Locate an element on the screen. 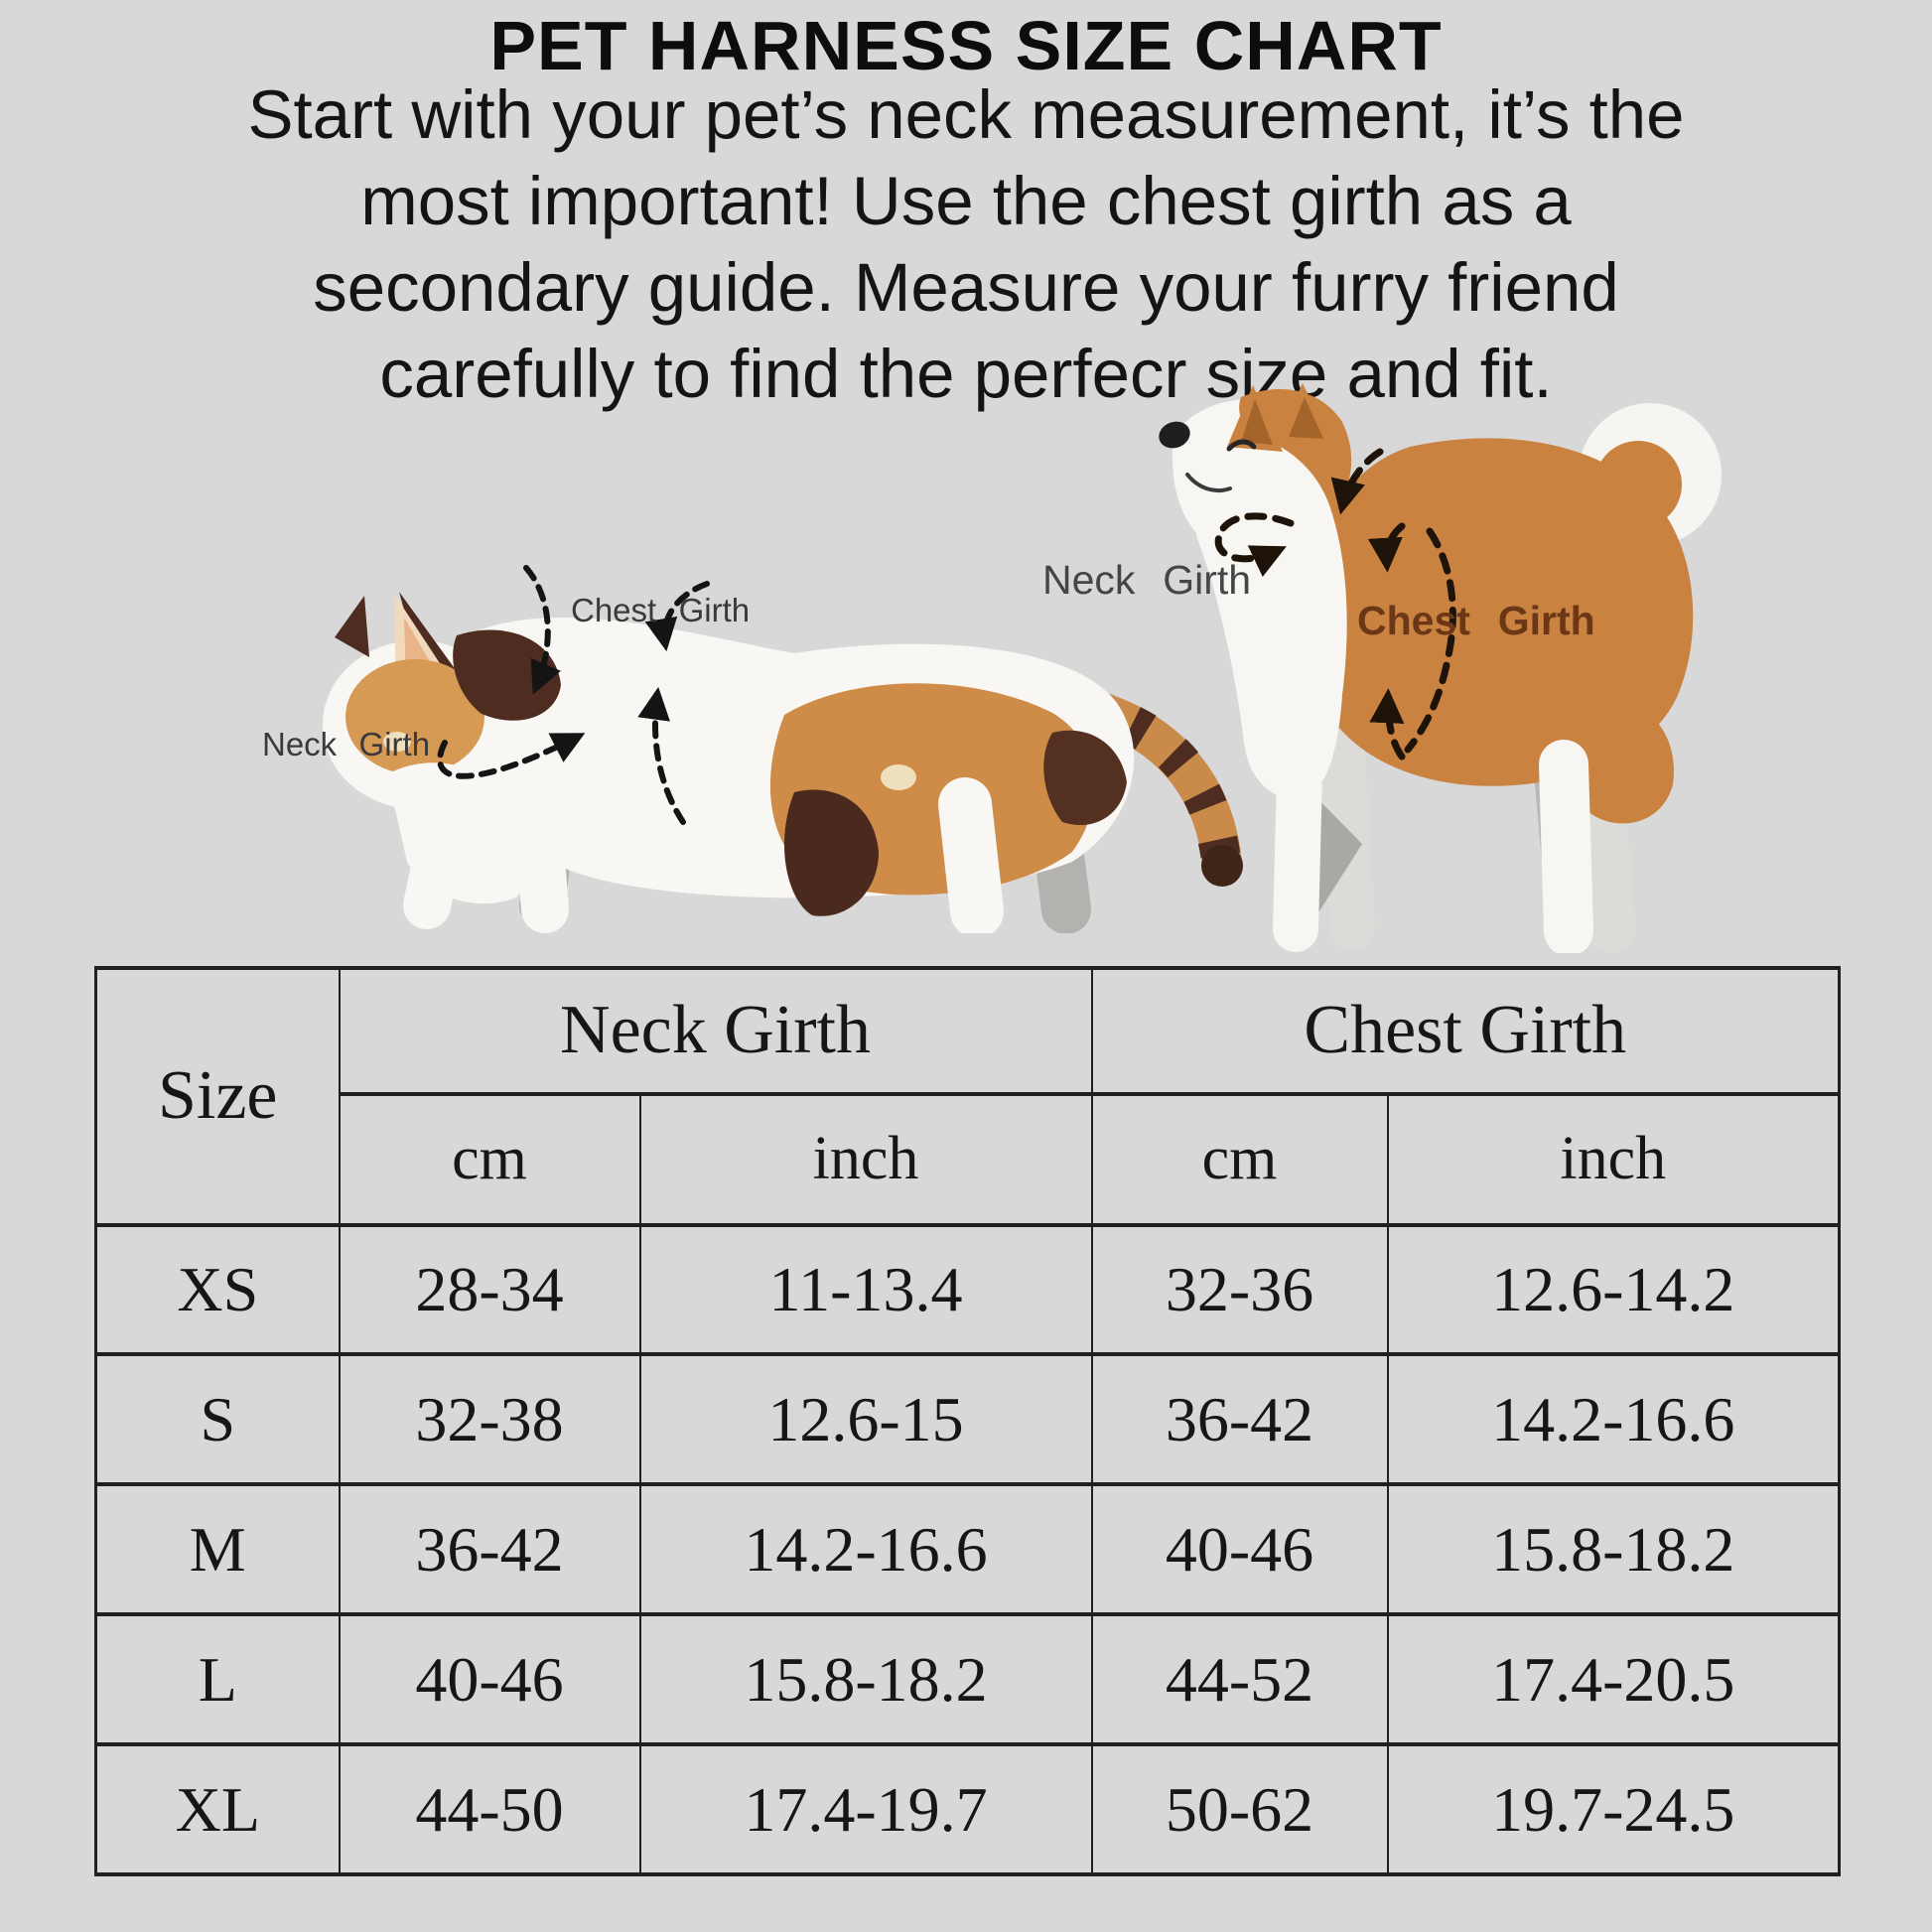 The height and width of the screenshot is (1932, 1932). cat-chest-under-arrow-icon is located at coordinates (662, 756).